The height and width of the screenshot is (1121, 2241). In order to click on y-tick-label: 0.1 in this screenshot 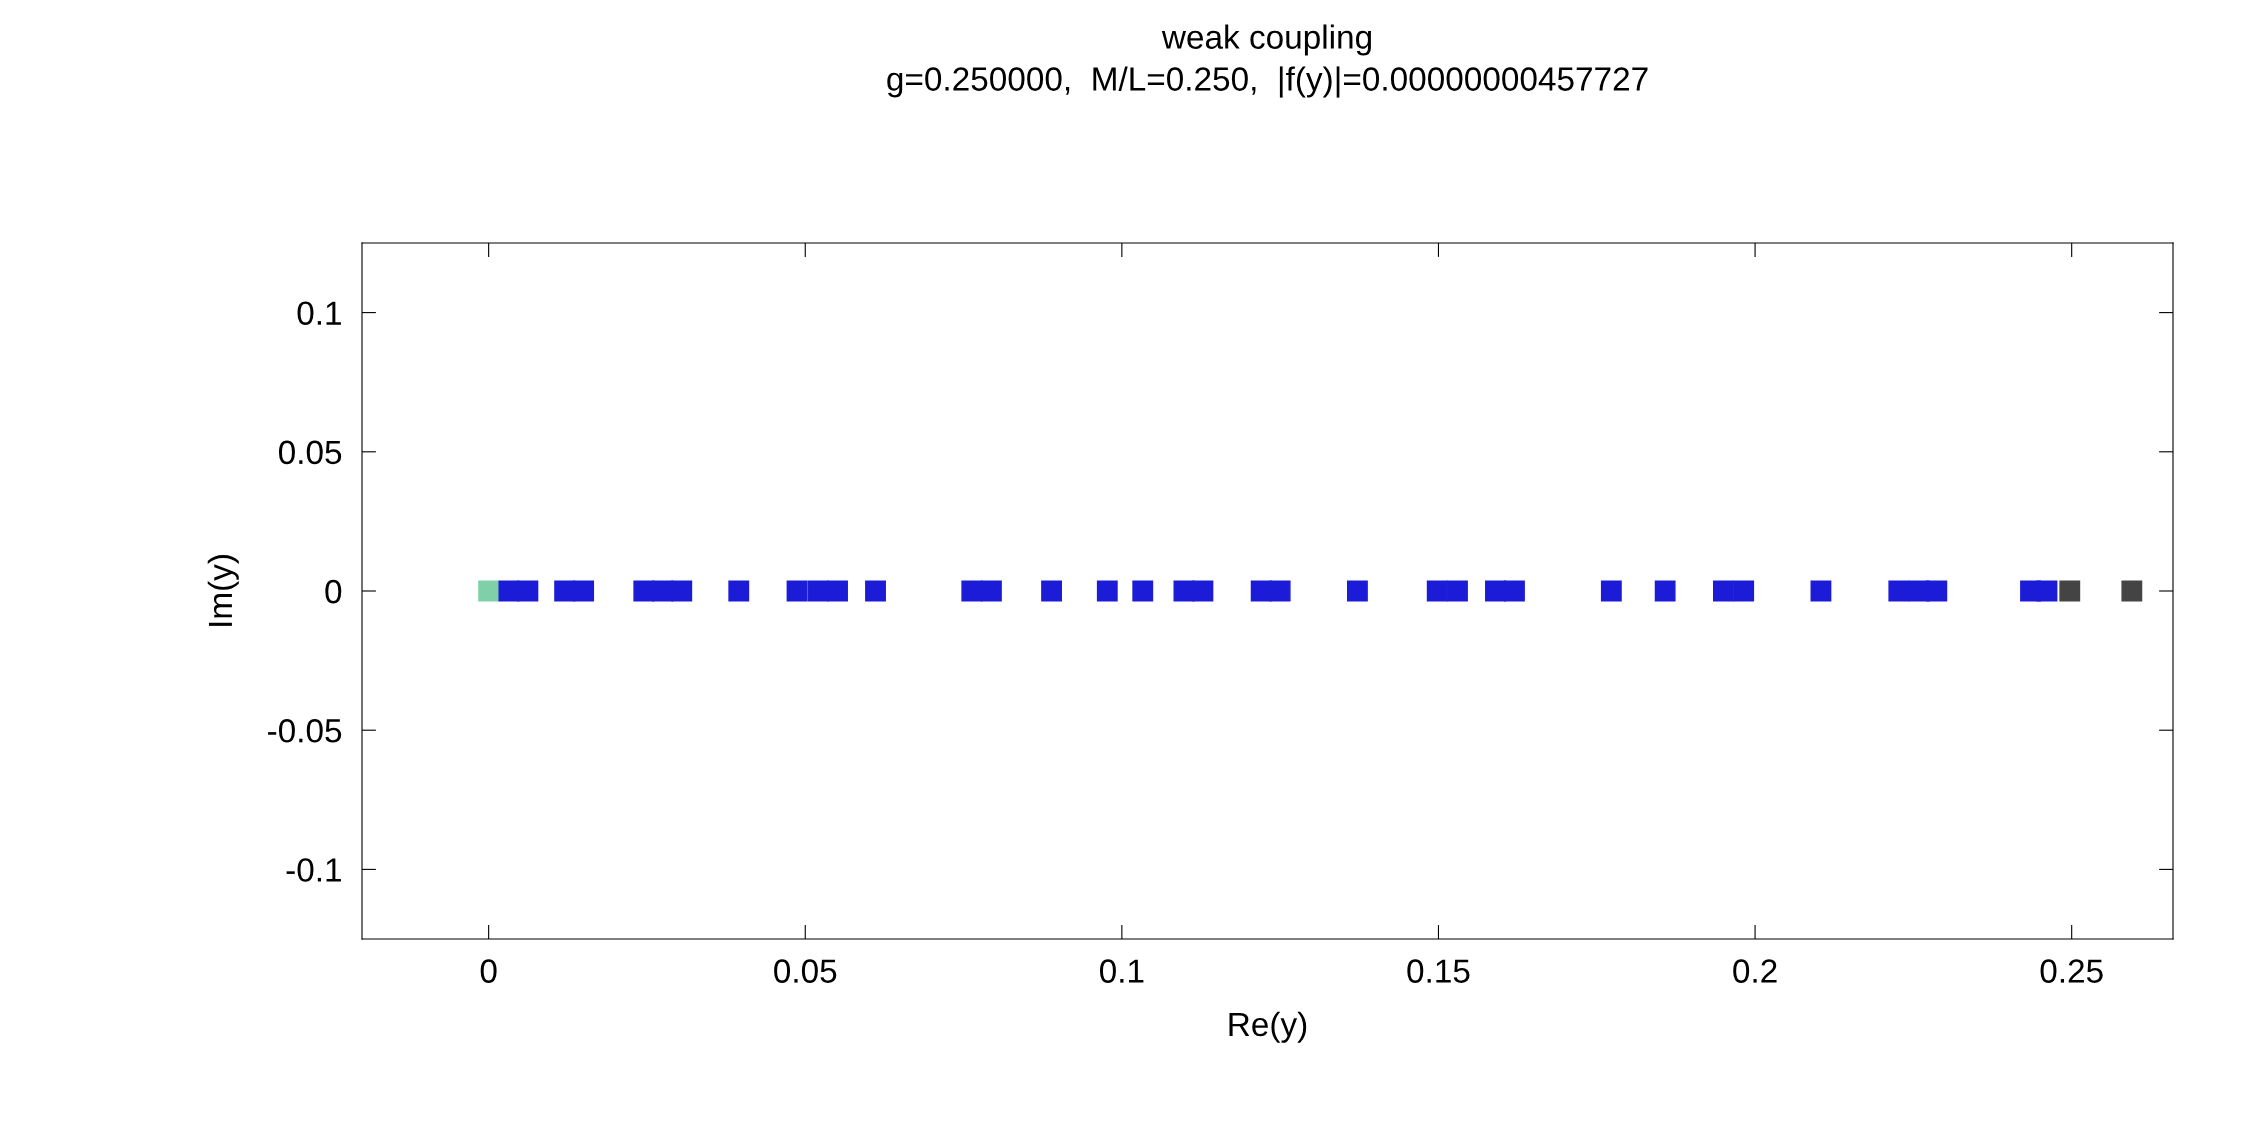, I will do `click(319, 313)`.